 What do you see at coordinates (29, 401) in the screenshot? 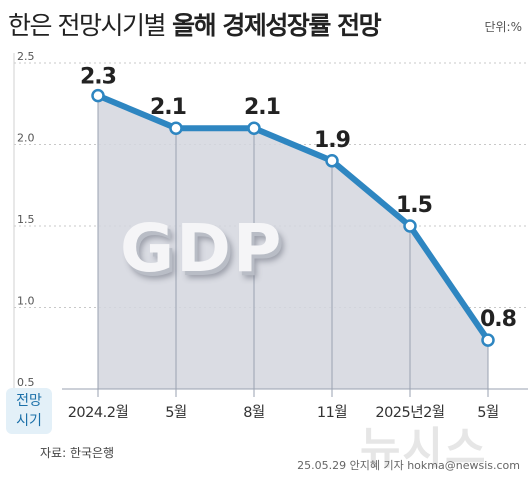
I see `x-axis-label-line1: 전망` at bounding box center [29, 401].